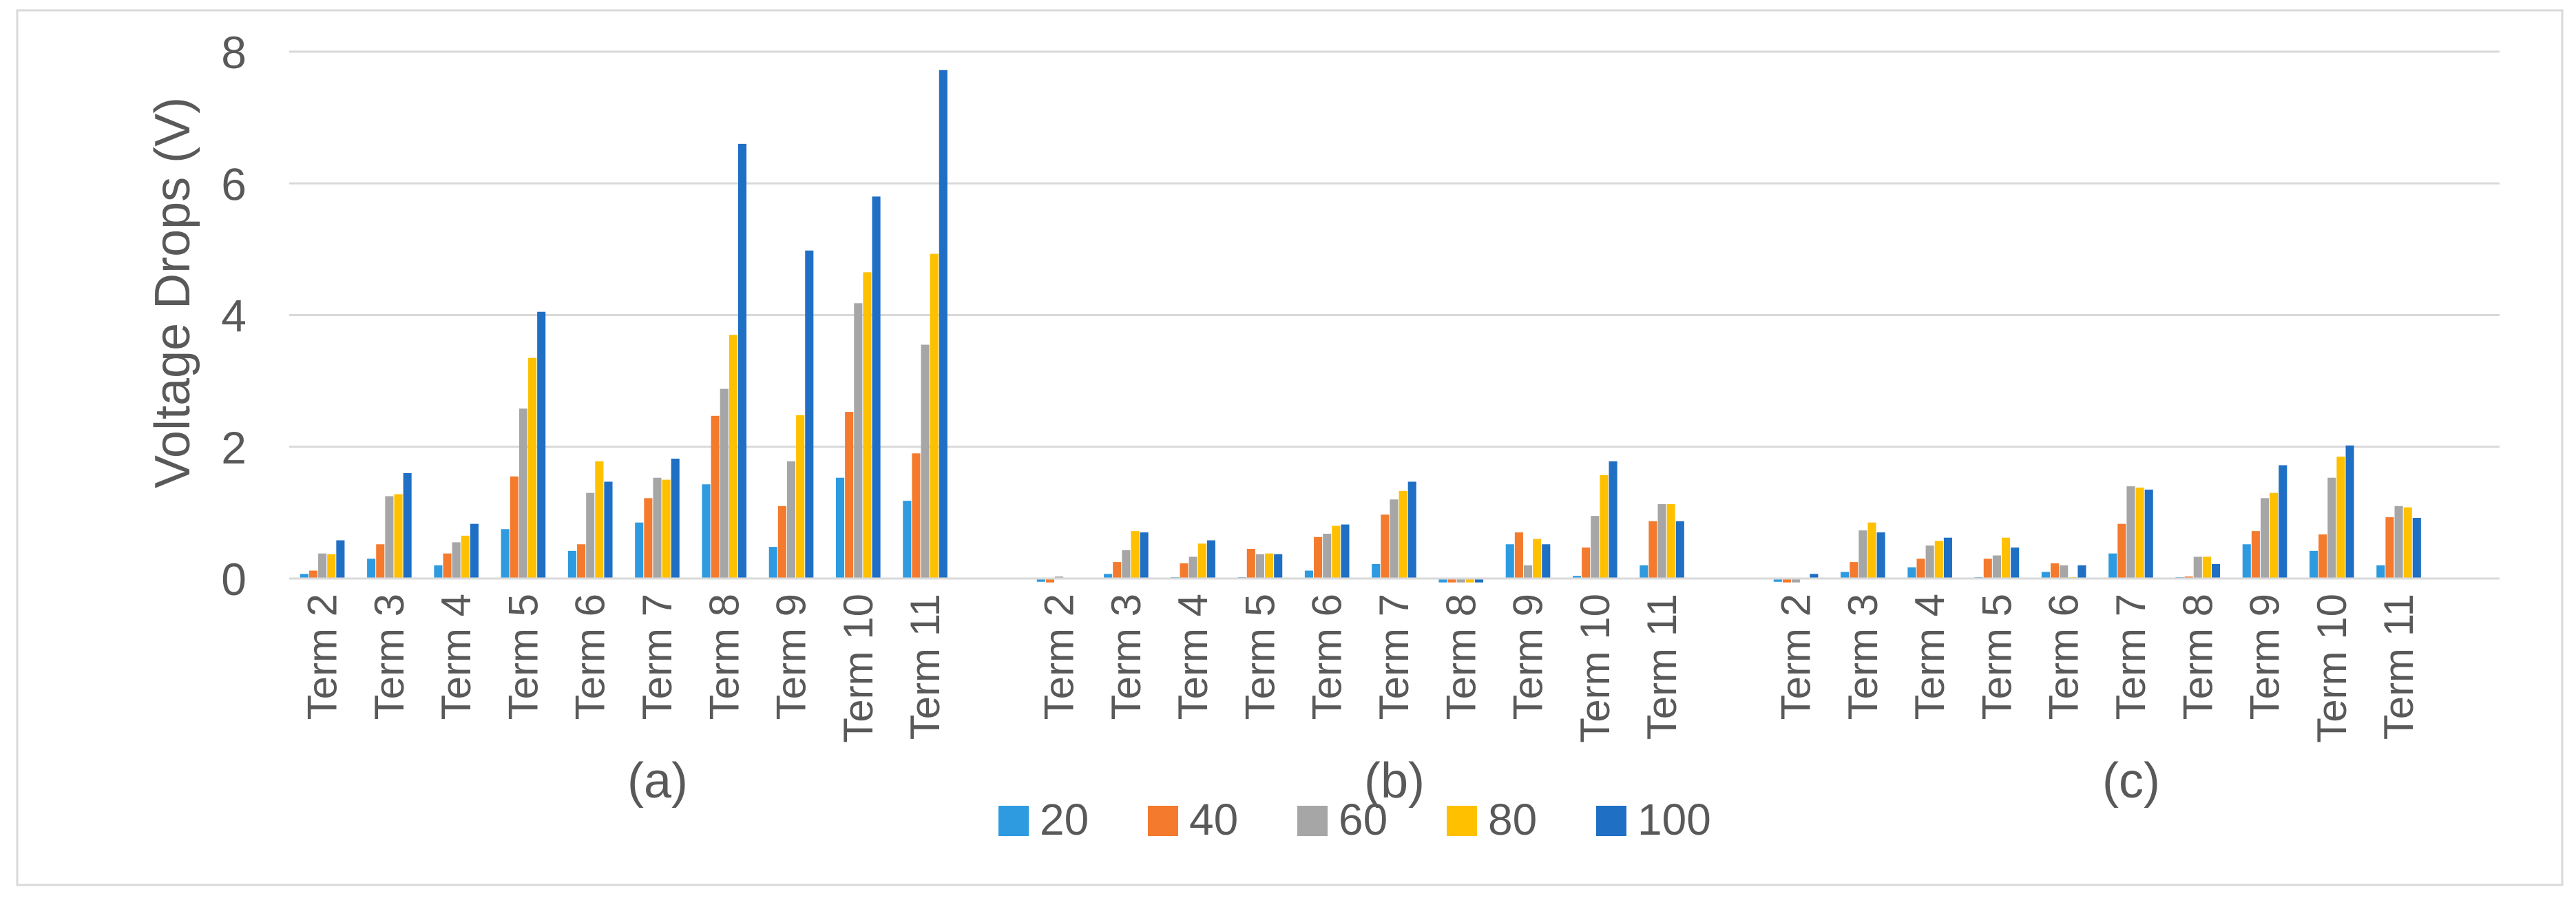 This screenshot has width=2576, height=907. Describe the element at coordinates (2131, 781) in the screenshot. I see `group-label: (c)` at that location.